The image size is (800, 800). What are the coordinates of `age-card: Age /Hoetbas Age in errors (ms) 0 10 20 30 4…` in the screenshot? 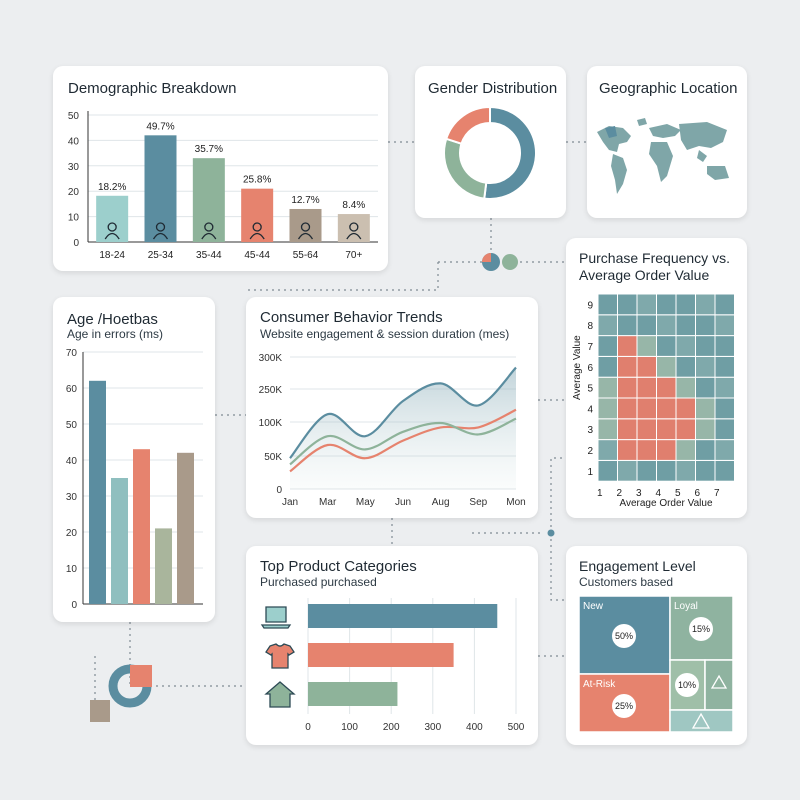 It's located at (134, 459).